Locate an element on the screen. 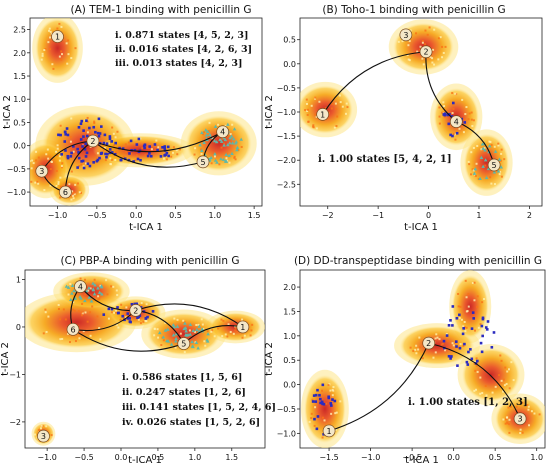 This screenshot has width=550, height=470. state-label: 6 is located at coordinates (72, 329).